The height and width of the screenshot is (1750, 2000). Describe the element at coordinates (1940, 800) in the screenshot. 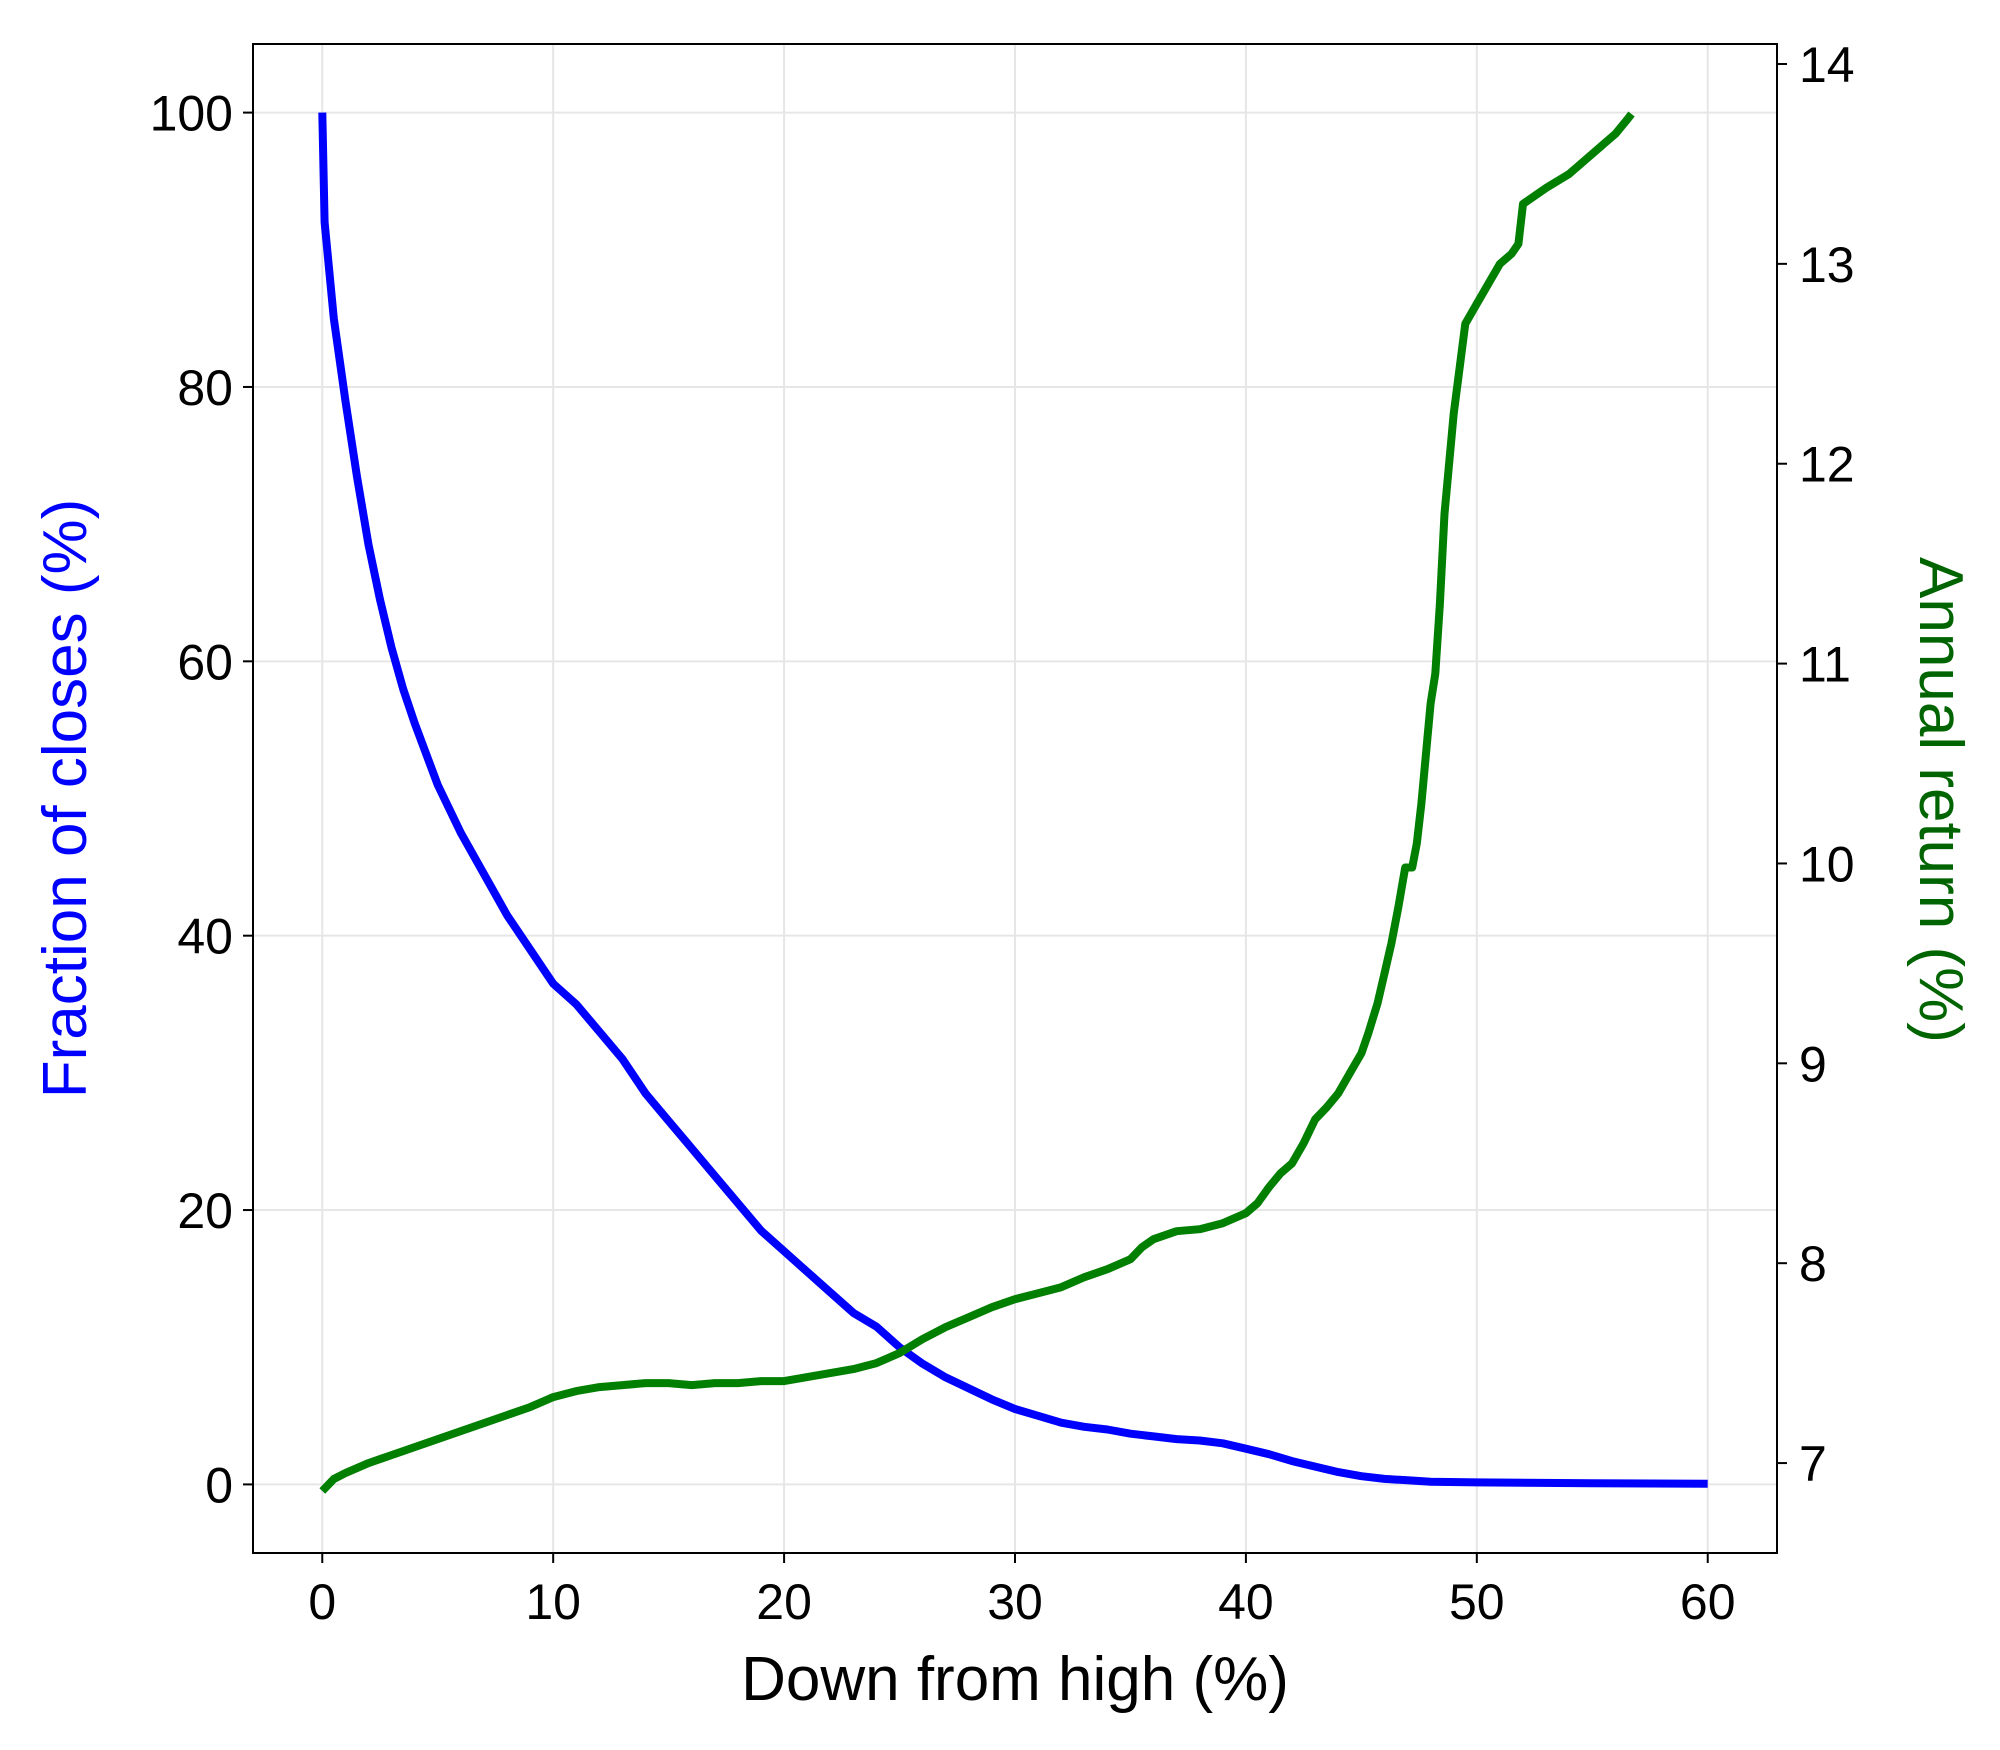

I see `right-y-axis-title: Annual return (%)` at that location.